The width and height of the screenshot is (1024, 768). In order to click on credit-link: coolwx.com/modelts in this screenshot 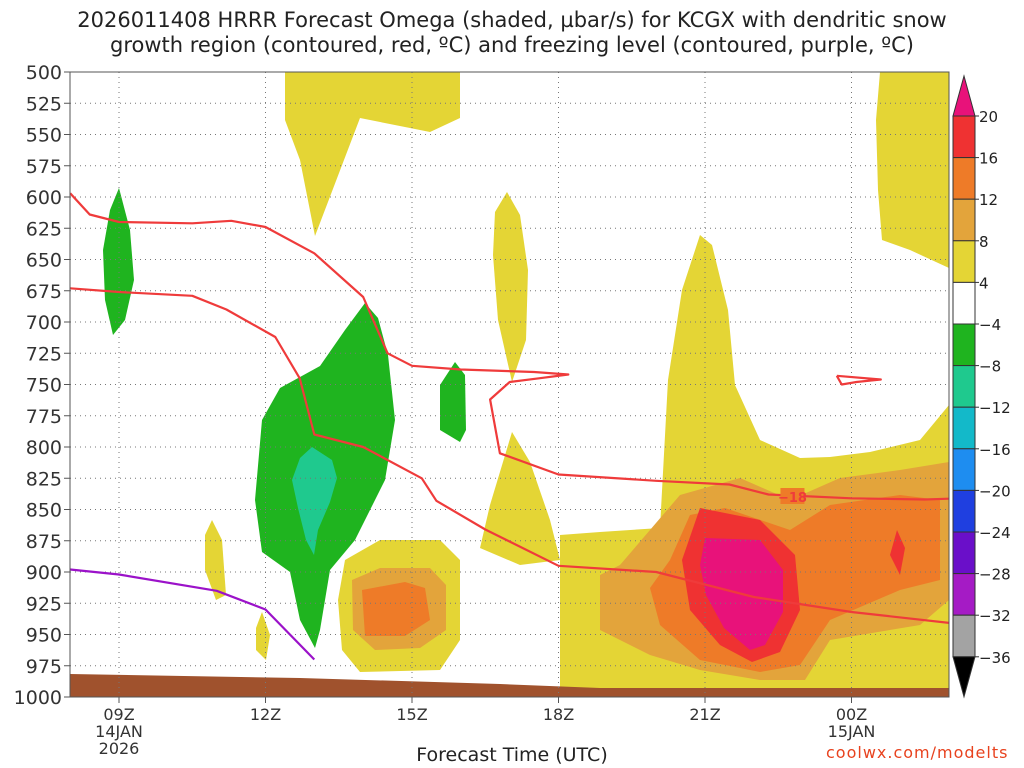, I will do `click(917, 752)`.